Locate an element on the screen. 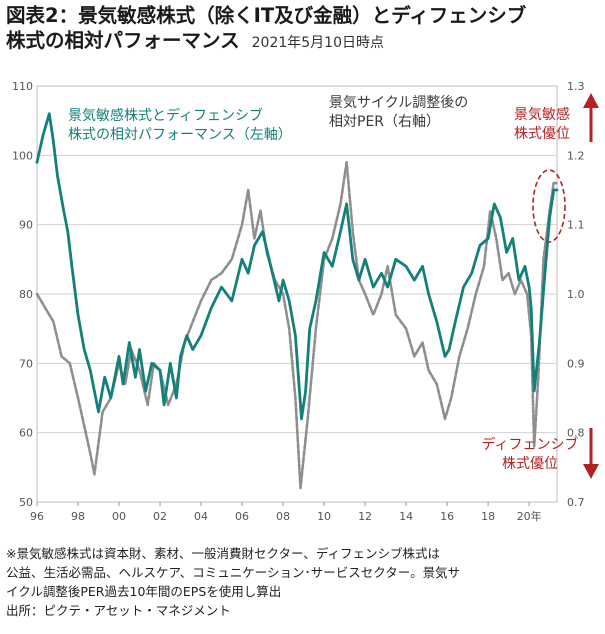  series-1-label: 景気敏感株式とディフェンシブ is located at coordinates (165, 115).